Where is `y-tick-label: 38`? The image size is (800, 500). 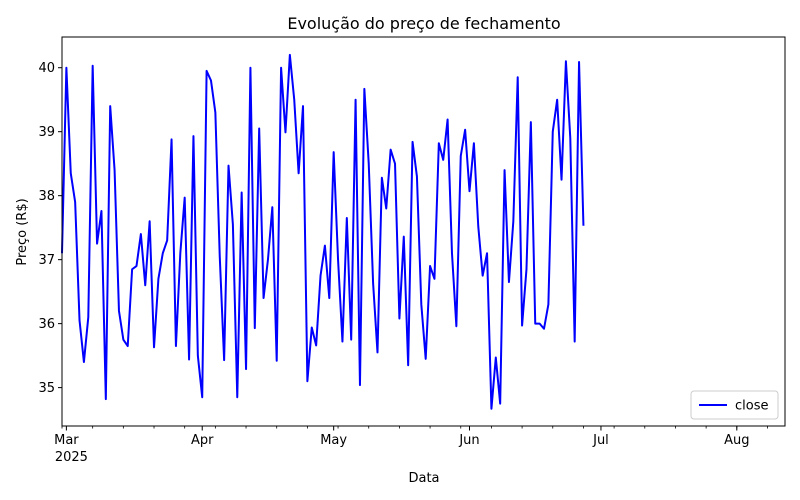 y-tick-label: 38 is located at coordinates (46, 196).